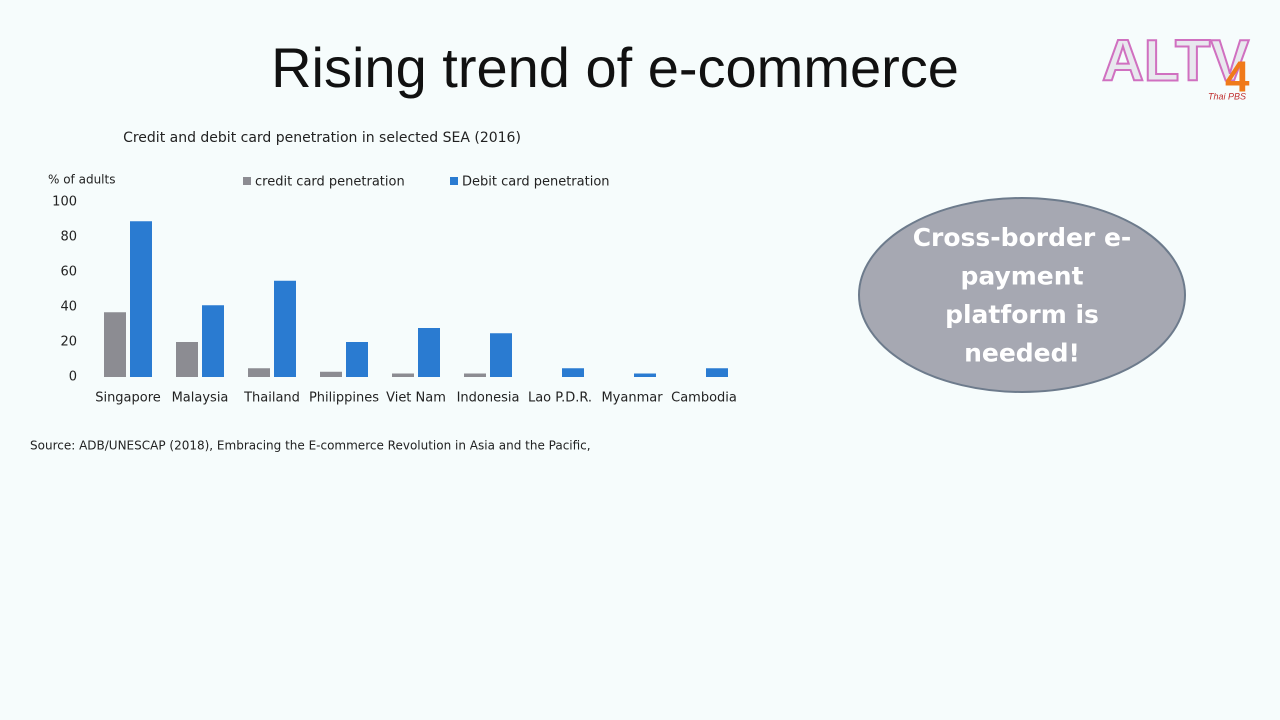 The width and height of the screenshot is (1280, 720). Describe the element at coordinates (1022, 314) in the screenshot. I see `callout-line: platform is` at that location.